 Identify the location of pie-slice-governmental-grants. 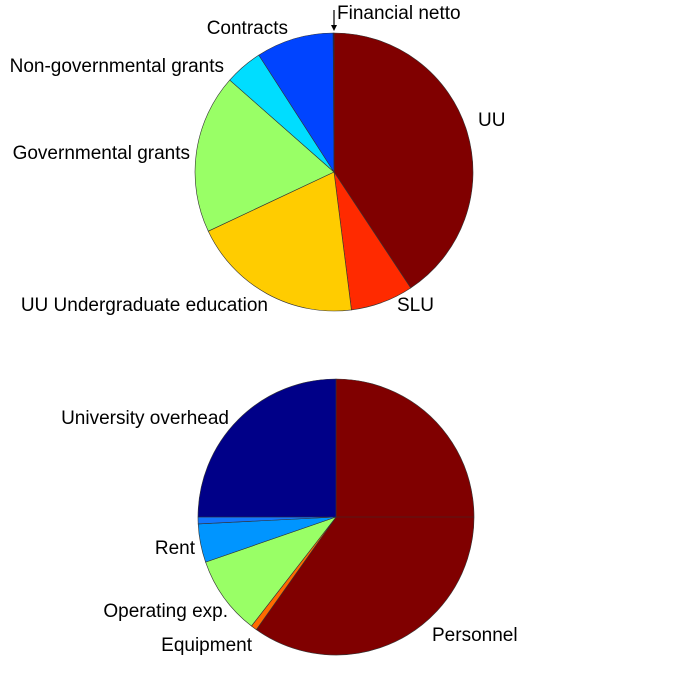
(264, 155).